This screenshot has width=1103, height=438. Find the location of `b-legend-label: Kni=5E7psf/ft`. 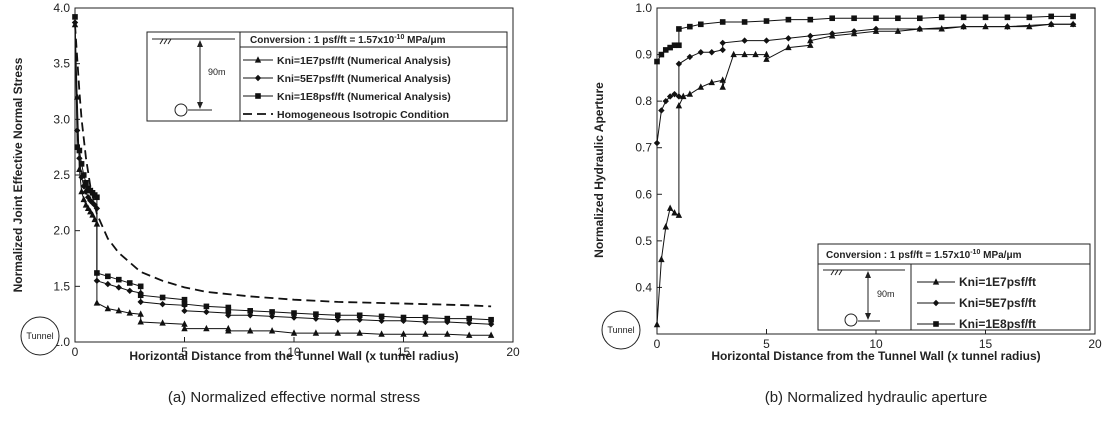

b-legend-label: Kni=5E7psf/ft is located at coordinates (997, 303).